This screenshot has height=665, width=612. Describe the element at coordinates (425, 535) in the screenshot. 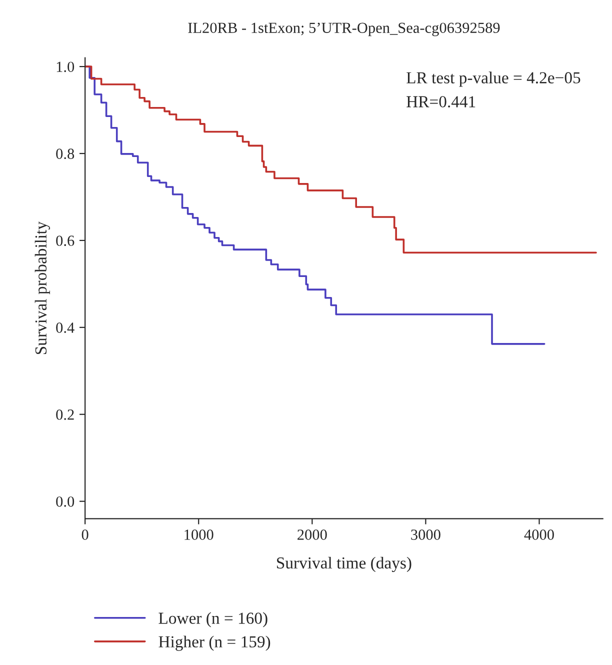

I see `x-tick-label: 3000` at that location.